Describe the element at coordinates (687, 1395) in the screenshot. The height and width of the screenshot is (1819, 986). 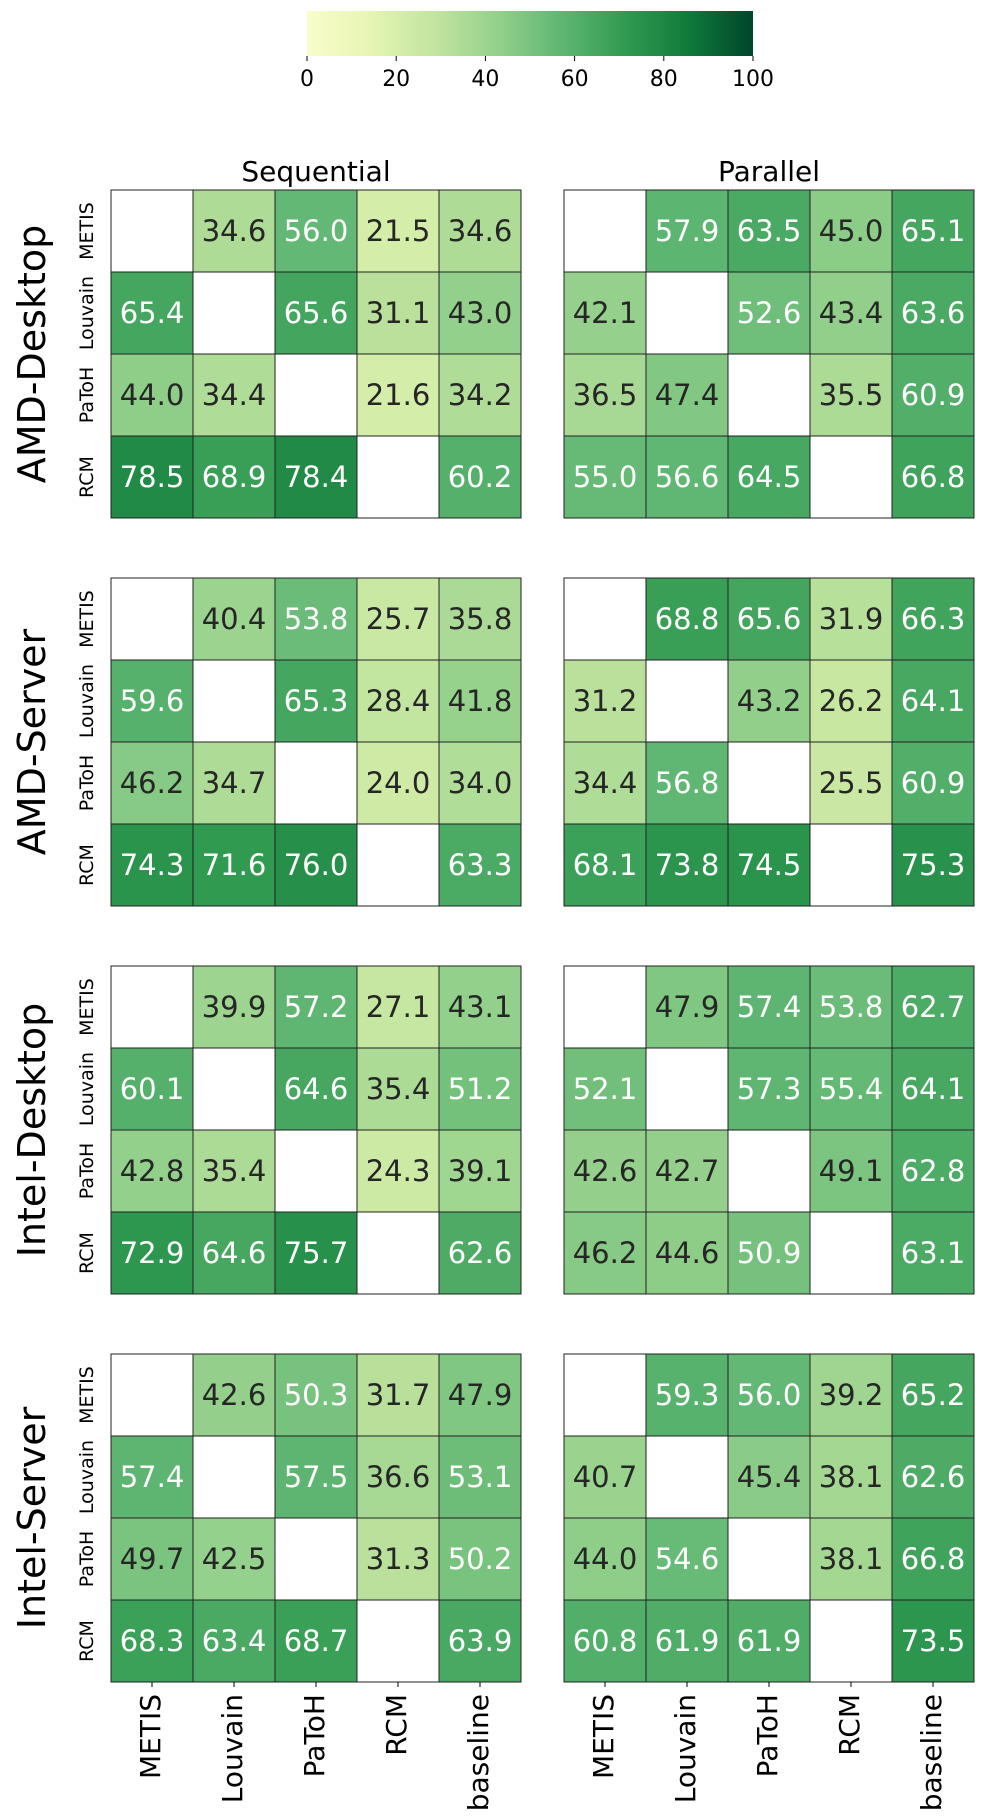
I see `cell-value: 59.3` at that location.